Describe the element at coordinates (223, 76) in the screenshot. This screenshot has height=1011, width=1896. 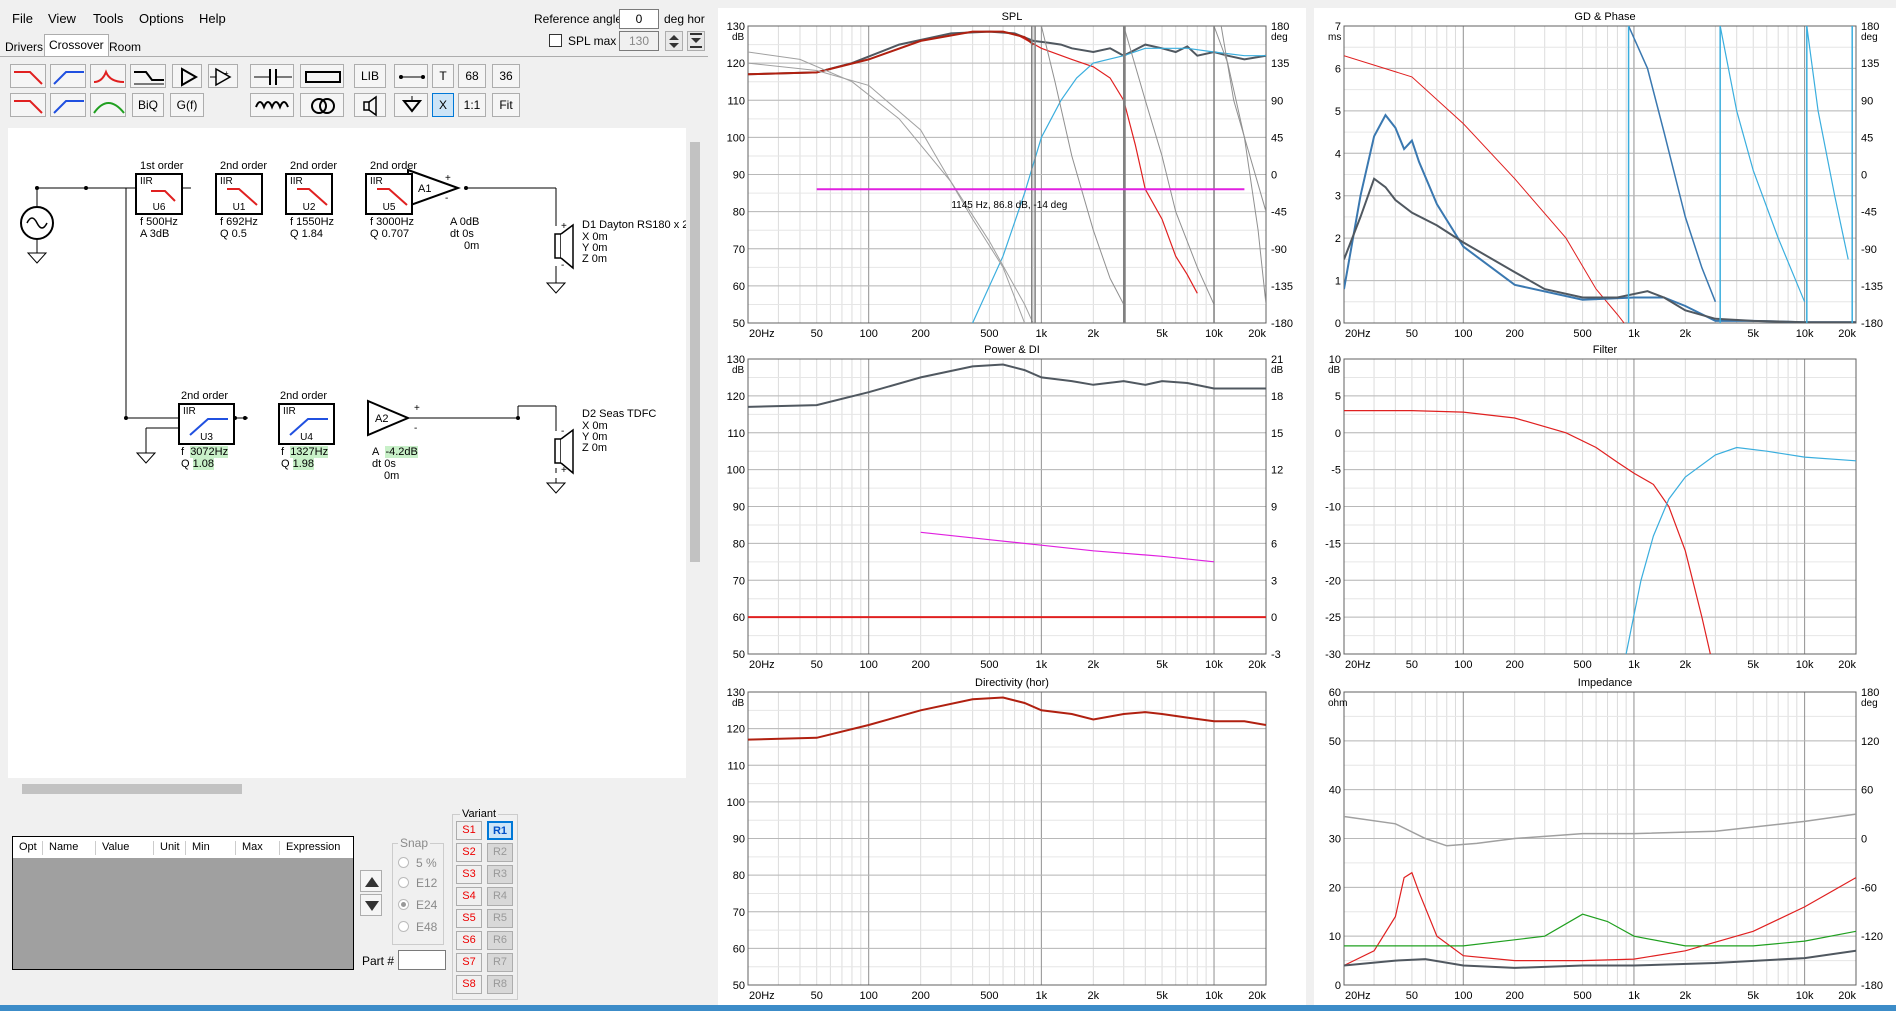
I see `summer-button: +` at that location.